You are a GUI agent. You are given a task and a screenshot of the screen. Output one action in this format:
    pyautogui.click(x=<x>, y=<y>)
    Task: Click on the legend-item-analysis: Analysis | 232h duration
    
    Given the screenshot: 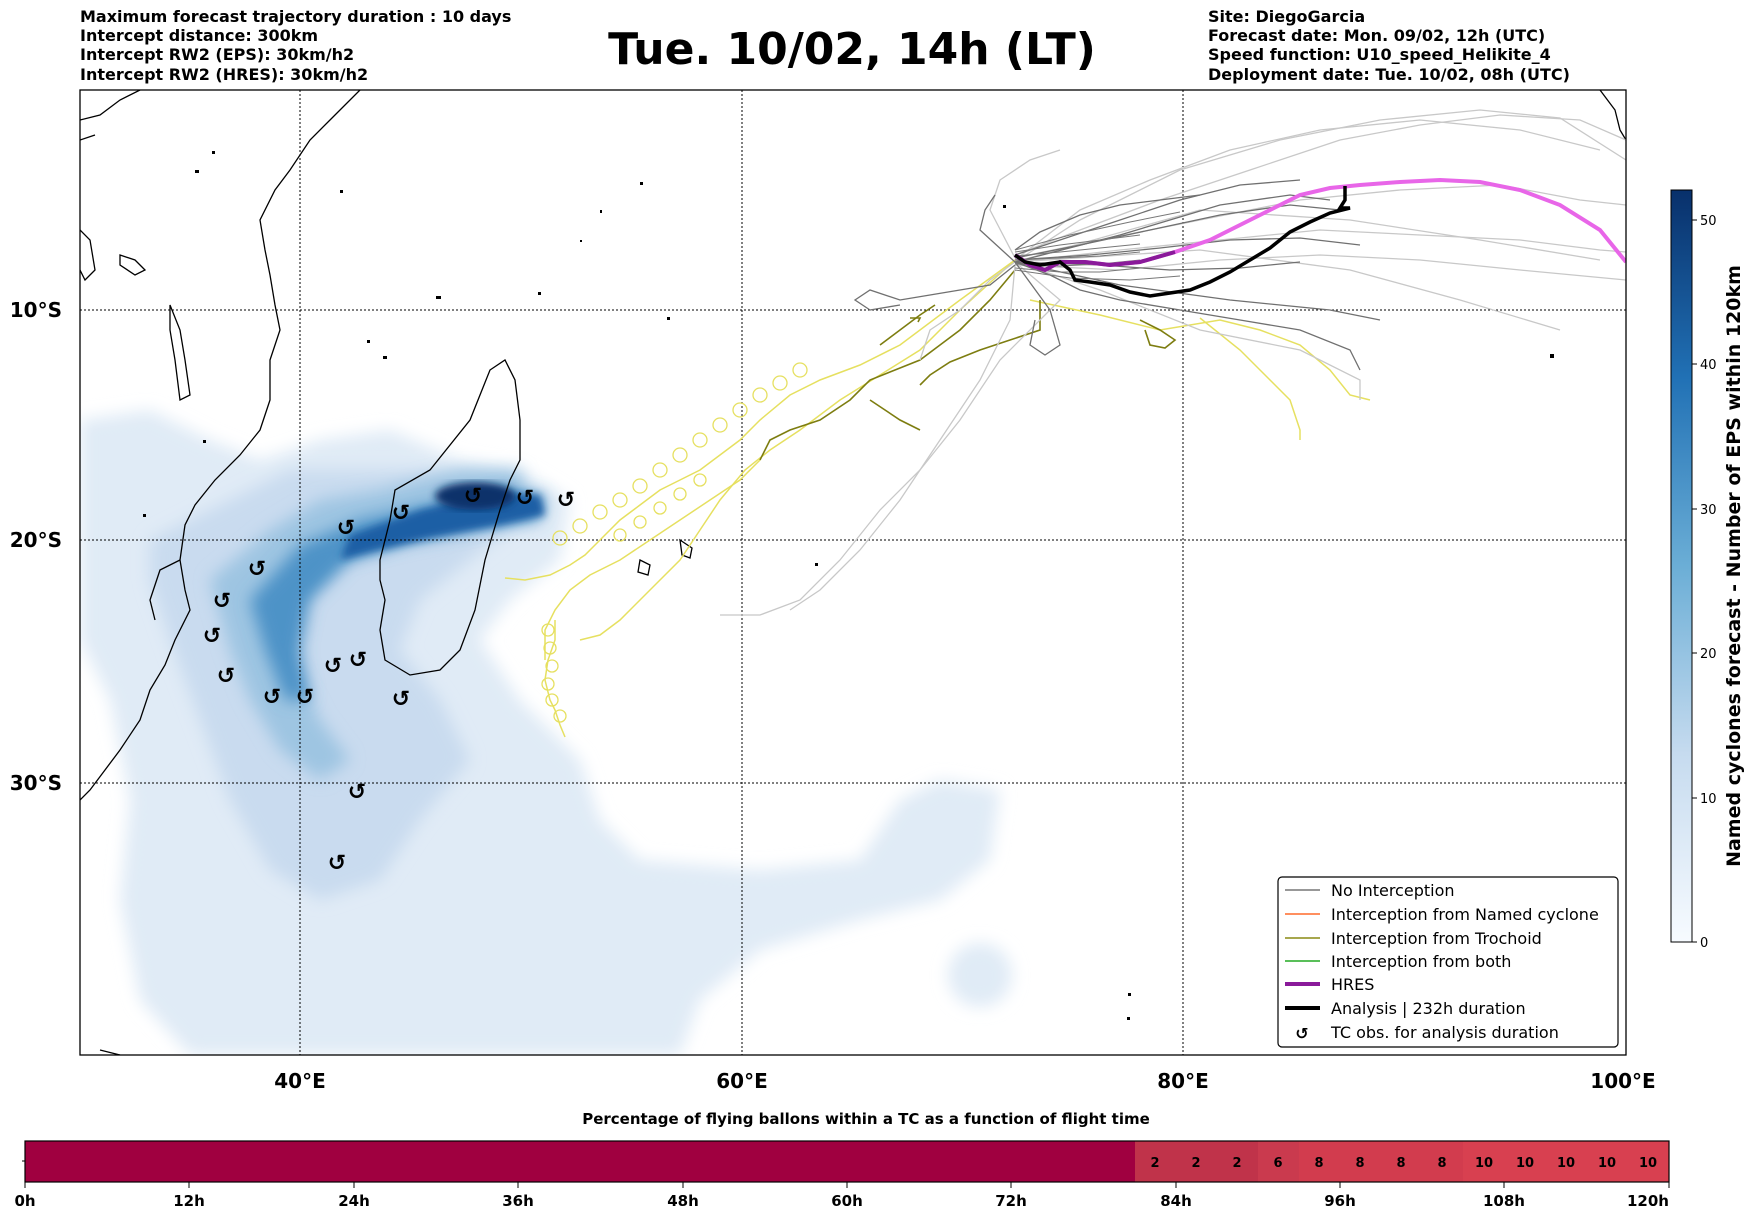 What is the action you would take?
    pyautogui.click(x=1405, y=1008)
    